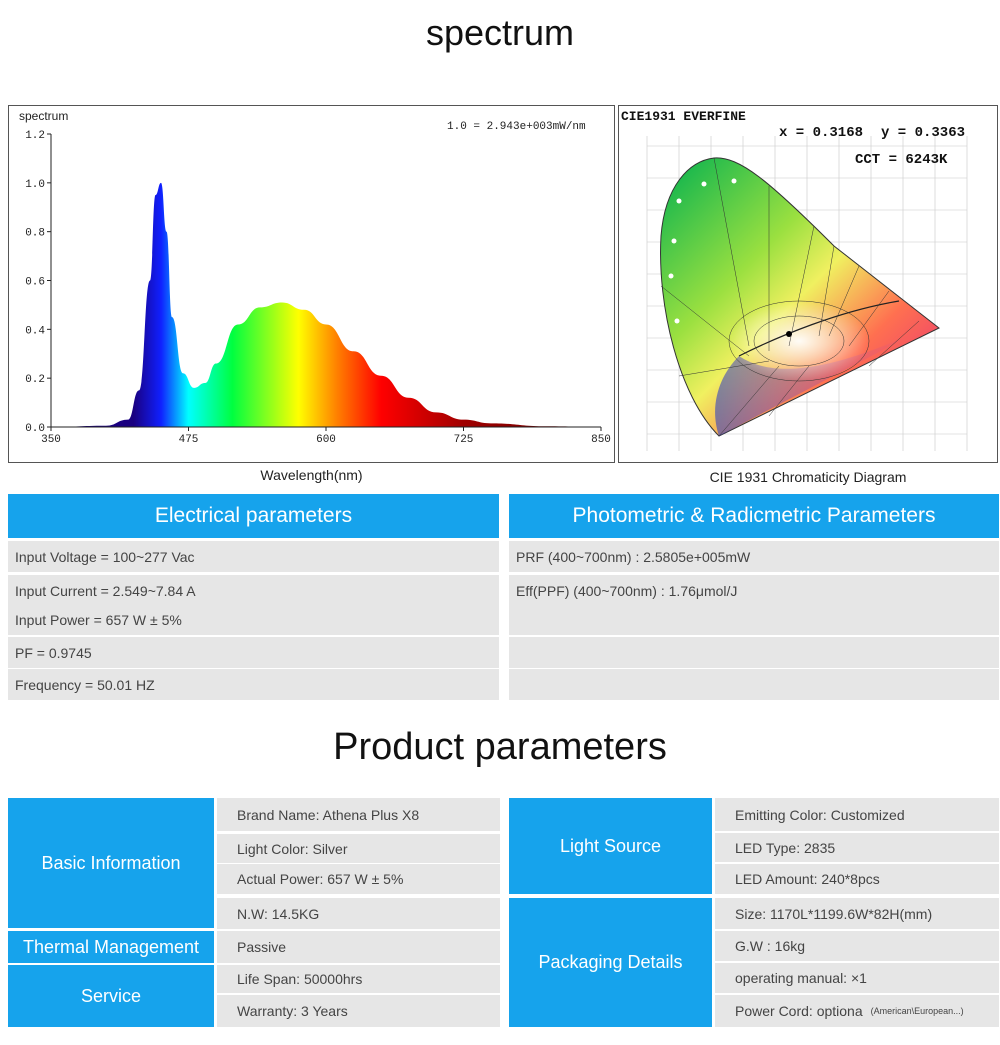 The height and width of the screenshot is (1045, 1000). I want to click on basic-info-row: Actual Power: 657 W ± 5%, so click(358, 879).